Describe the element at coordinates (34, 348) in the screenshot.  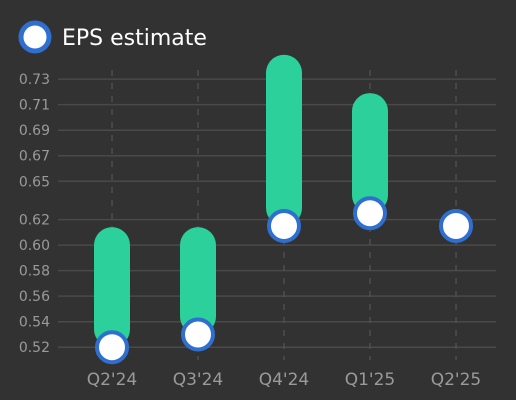
I see `y-tick-label: 0.52` at that location.